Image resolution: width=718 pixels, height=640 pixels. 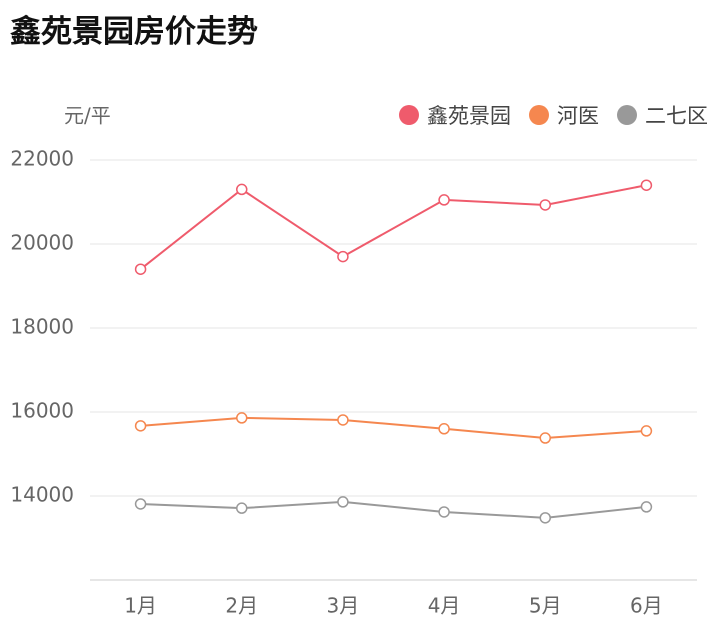 I want to click on legend: 鑫苑景园 河医 二七区, so click(x=553, y=115).